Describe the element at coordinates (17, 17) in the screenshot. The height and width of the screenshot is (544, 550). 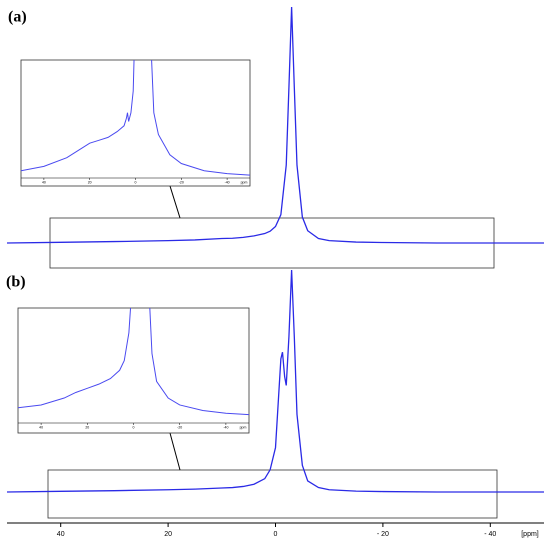
I see `panel-label: (a)` at that location.